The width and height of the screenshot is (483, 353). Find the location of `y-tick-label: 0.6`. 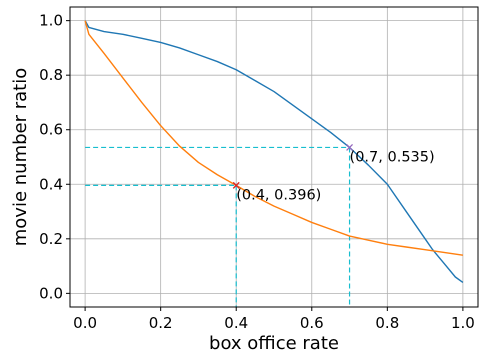

y-tick-label: 0.6 is located at coordinates (51, 130).